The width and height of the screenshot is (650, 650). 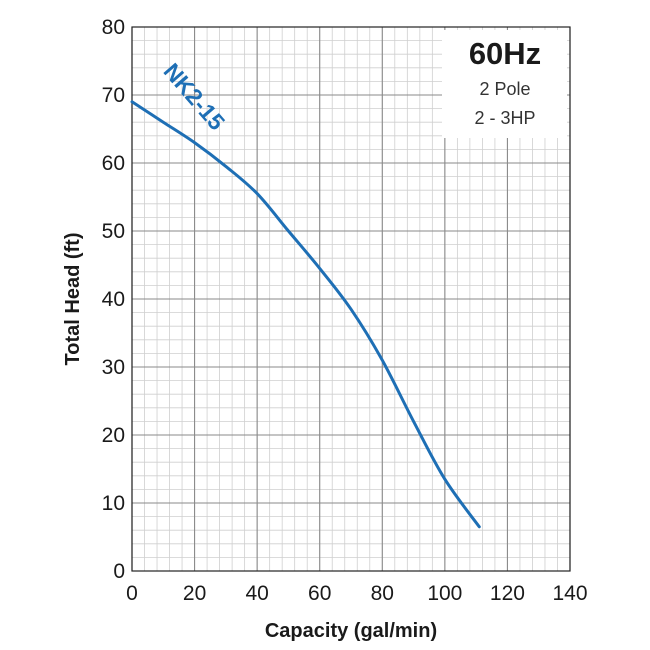 I want to click on frequency-label: 60Hz, so click(x=505, y=53).